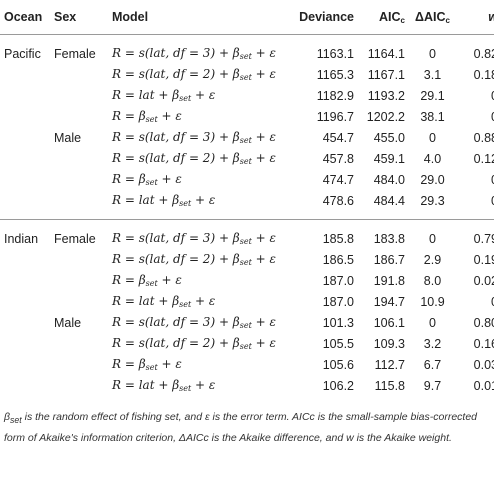 The width and height of the screenshot is (494, 486). I want to click on model-cell: R = lat + βset + ε, so click(200, 301).